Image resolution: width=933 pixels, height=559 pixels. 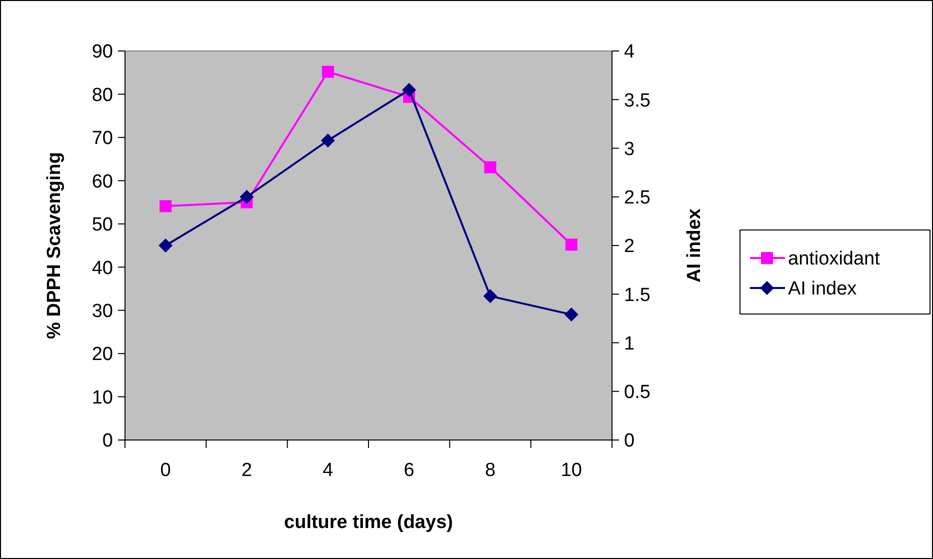 What do you see at coordinates (102, 397) in the screenshot?
I see `y-tick-label: 10` at bounding box center [102, 397].